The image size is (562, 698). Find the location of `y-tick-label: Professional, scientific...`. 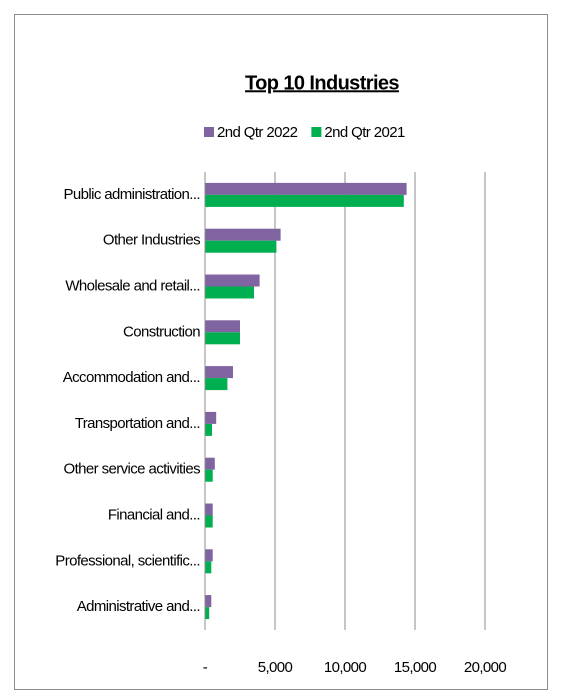

y-tick-label: Professional, scientific... is located at coordinates (127, 560).